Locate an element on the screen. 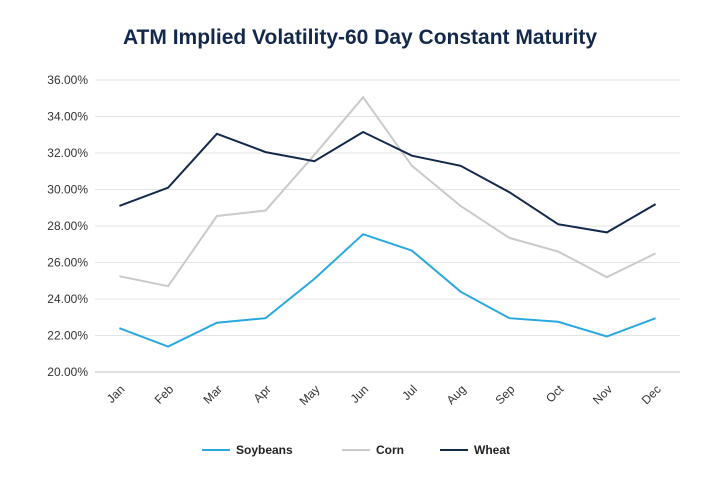 The width and height of the screenshot is (720, 500). y-tick-label: 34.00% is located at coordinates (67, 117).